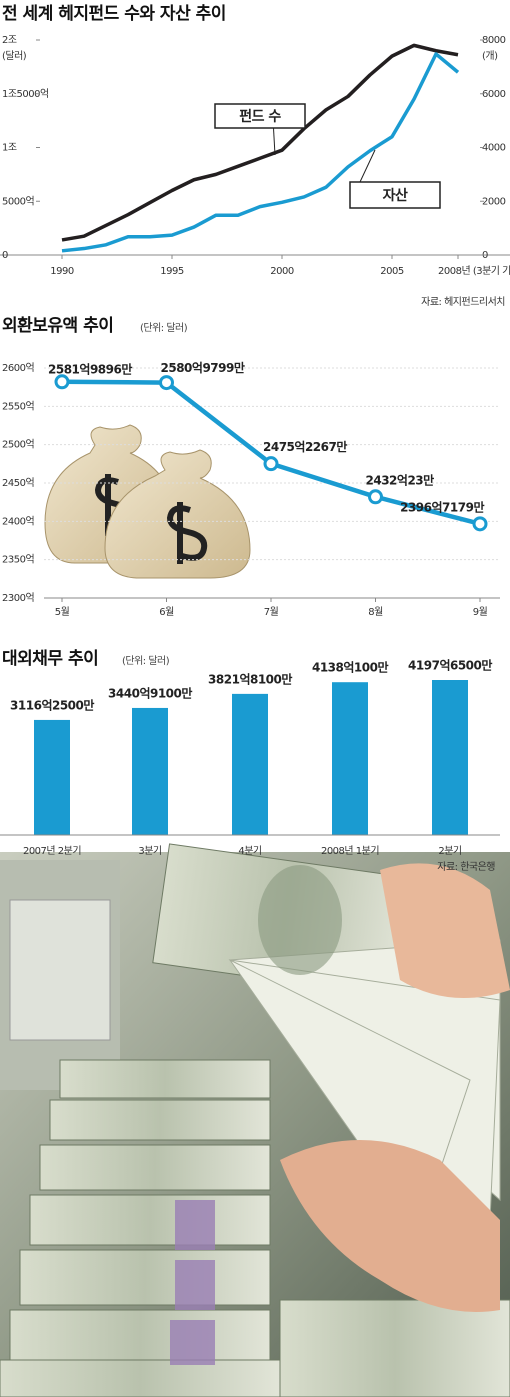  What do you see at coordinates (166, 612) in the screenshot?
I see `x-tick-label: 6월` at bounding box center [166, 612].